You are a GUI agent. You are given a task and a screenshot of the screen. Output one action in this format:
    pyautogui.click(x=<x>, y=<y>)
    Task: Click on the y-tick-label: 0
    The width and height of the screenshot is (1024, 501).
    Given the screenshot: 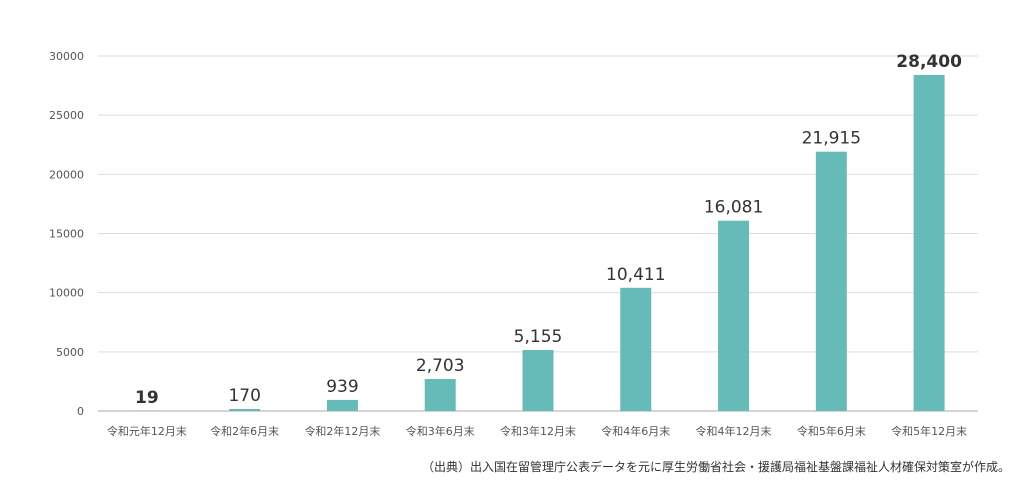 What is the action you would take?
    pyautogui.click(x=80, y=411)
    